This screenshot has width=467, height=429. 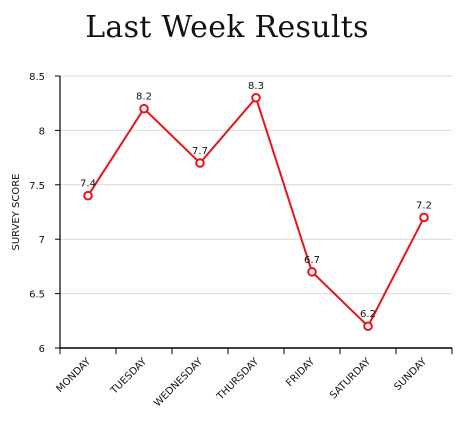 I want to click on data-label: 6.7, so click(x=312, y=260).